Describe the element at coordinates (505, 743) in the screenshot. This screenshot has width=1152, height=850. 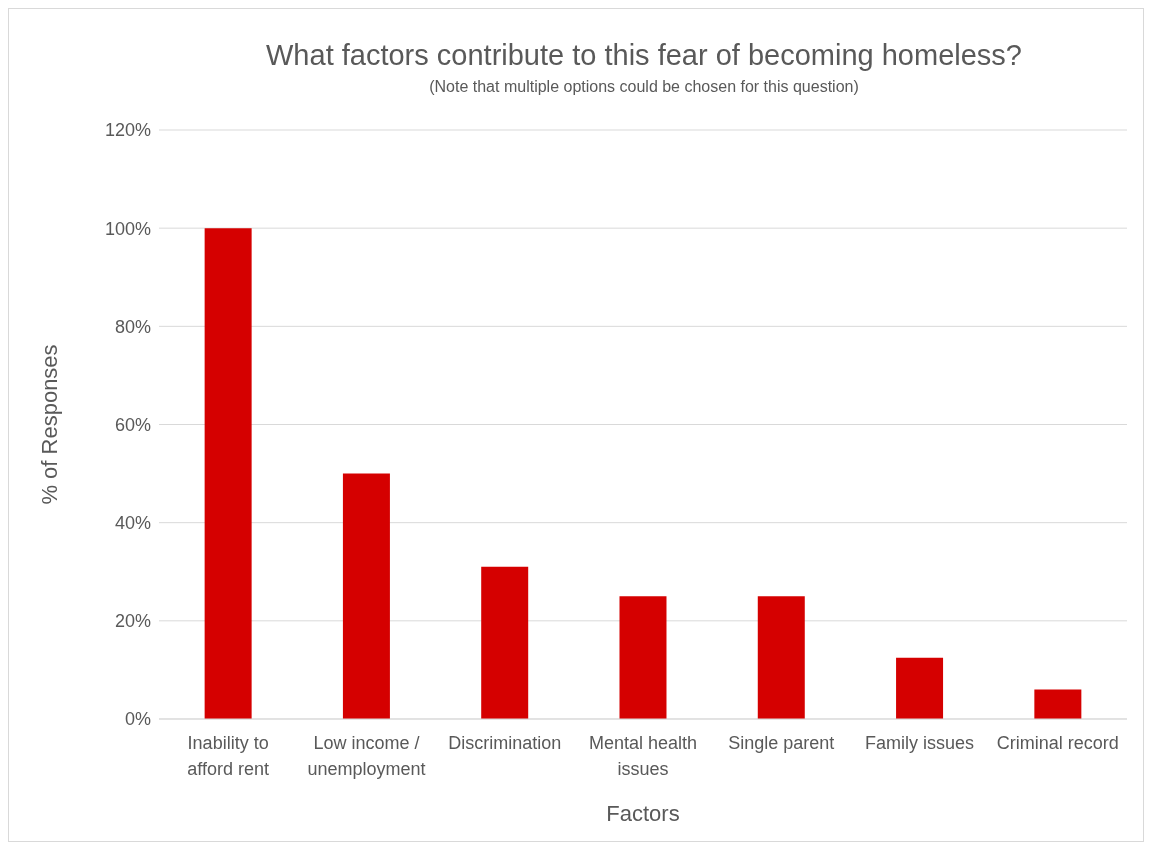
I see `x-tick-label: Discrimination` at that location.